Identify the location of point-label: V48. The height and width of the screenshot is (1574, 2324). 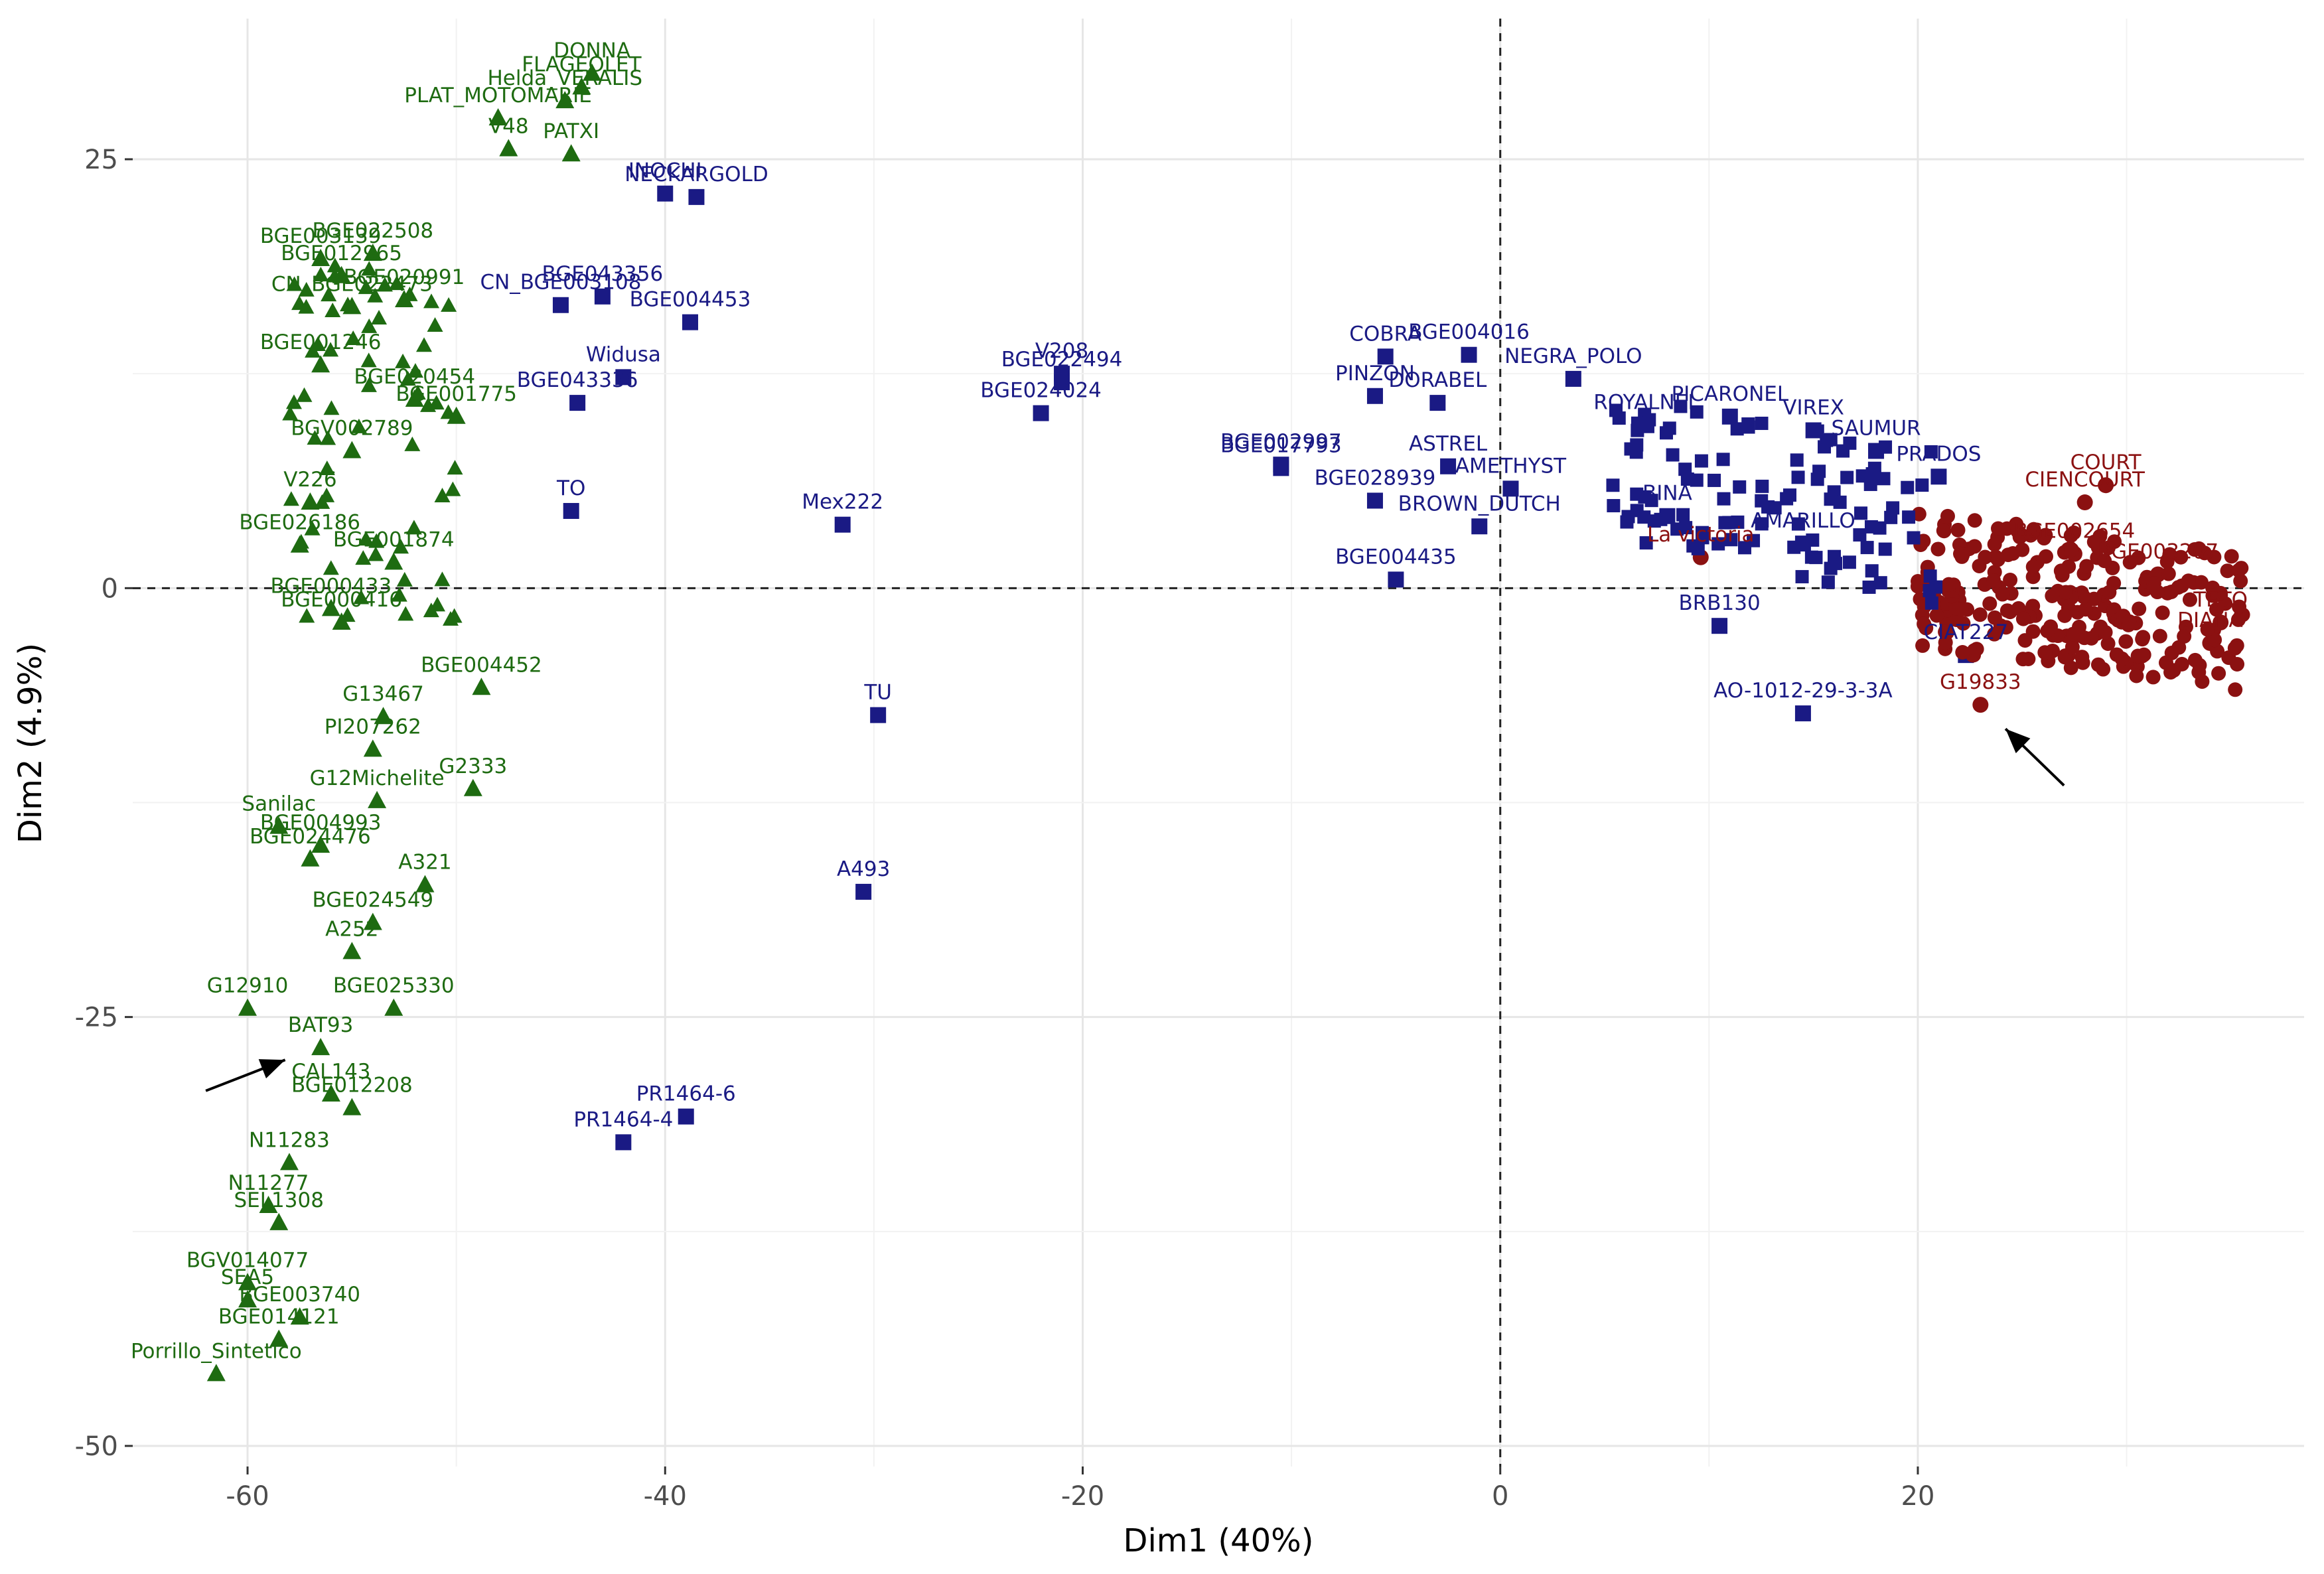
(508, 126).